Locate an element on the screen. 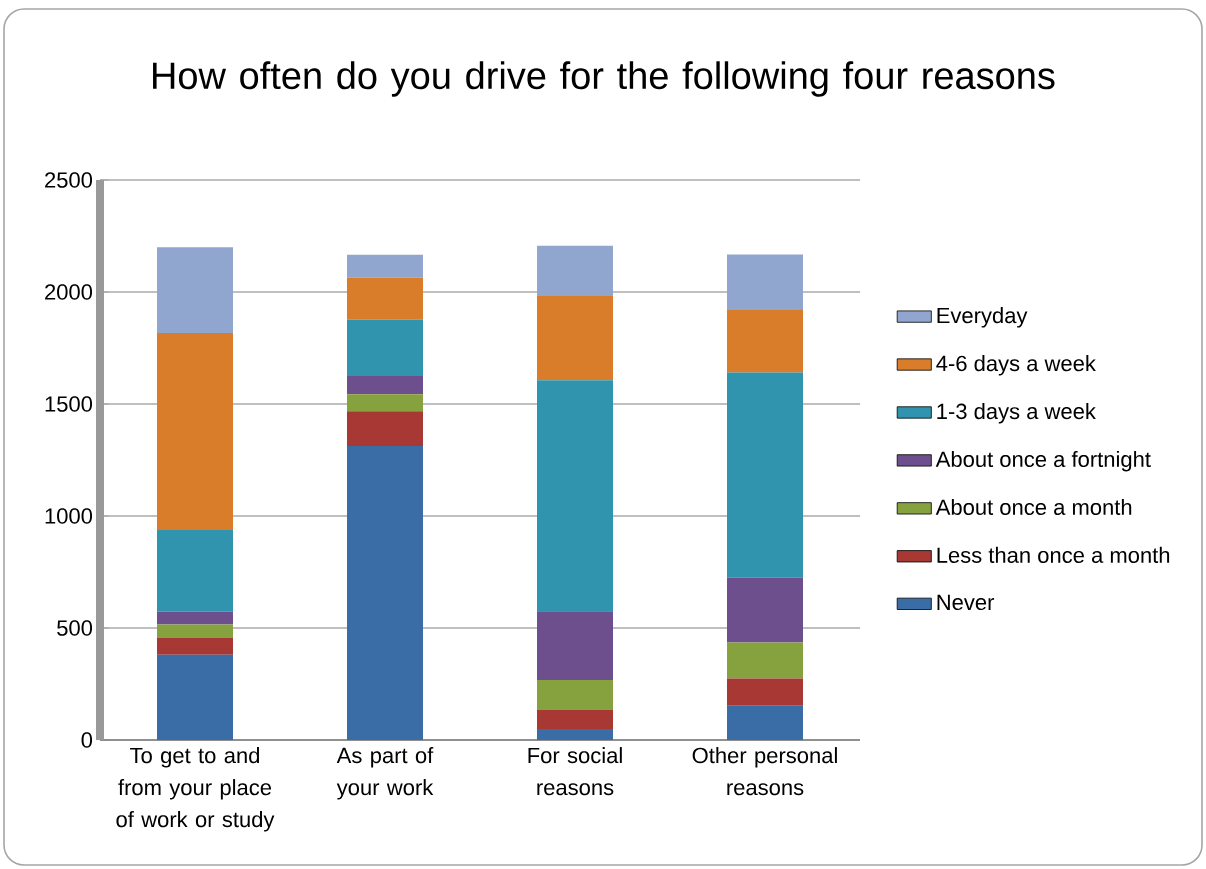 The width and height of the screenshot is (1206, 869). legend-label: 1-3 days a week is located at coordinates (1016, 413).